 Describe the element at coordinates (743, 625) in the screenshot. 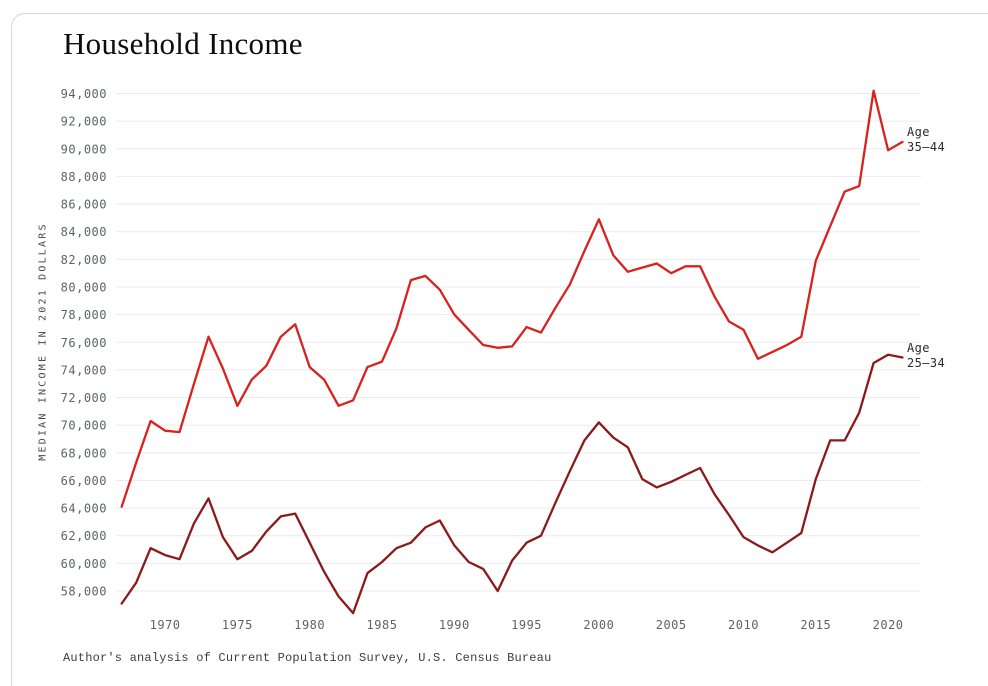

I see `svg-text: 2010` at that location.